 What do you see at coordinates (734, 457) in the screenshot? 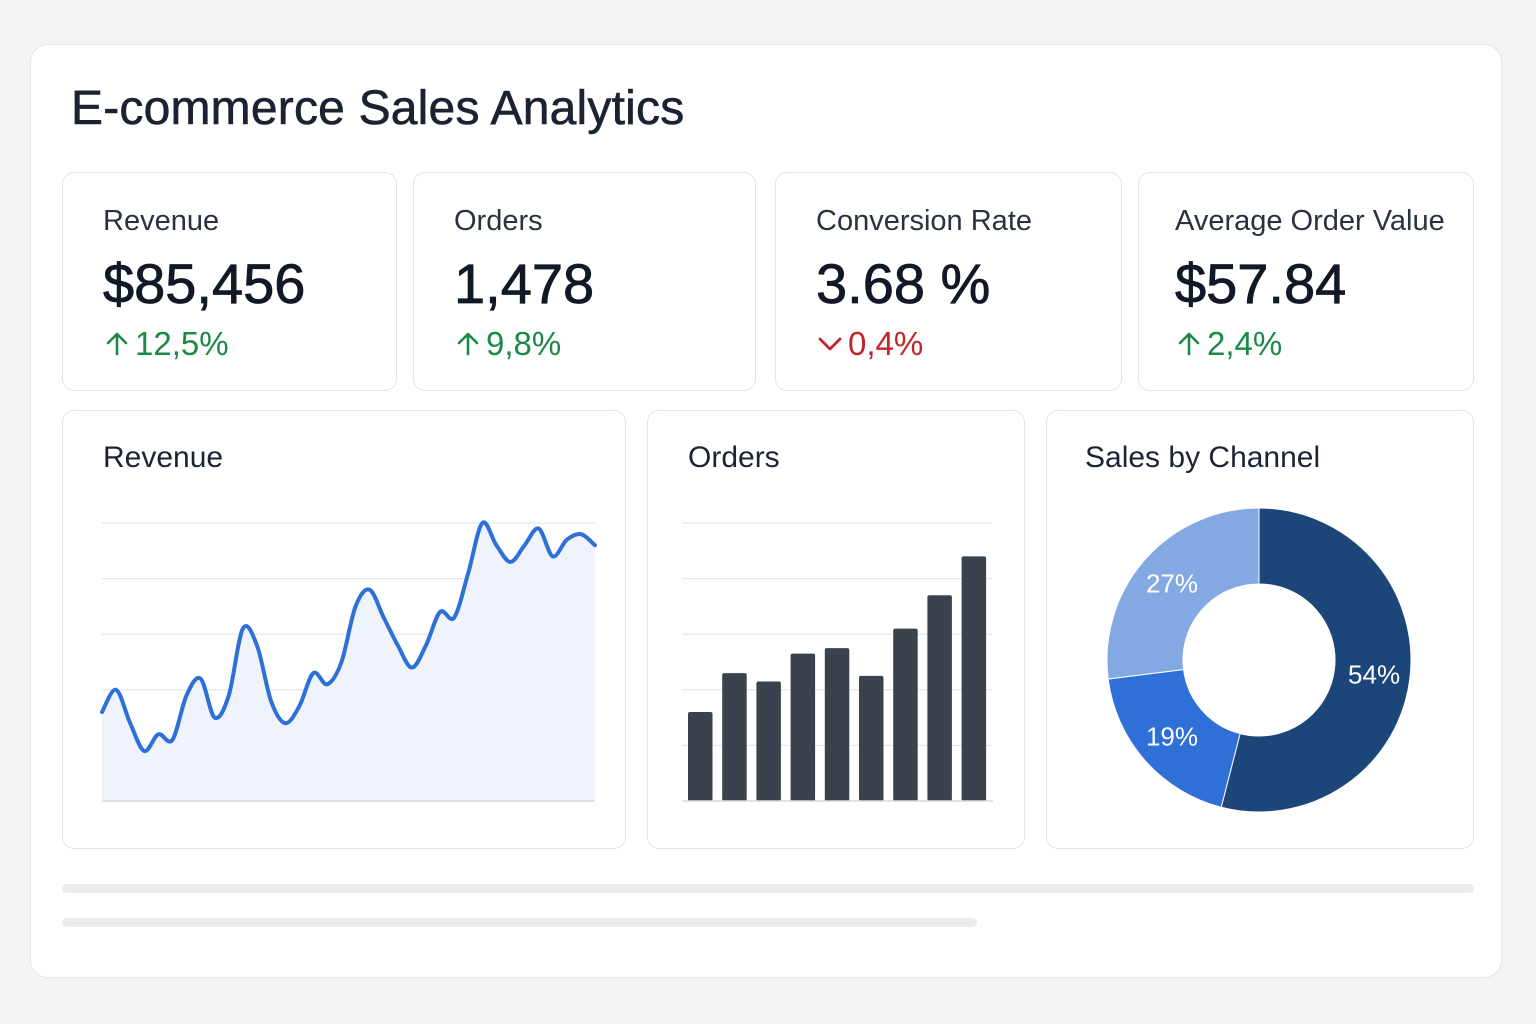
I see `chart-title: Orders` at bounding box center [734, 457].